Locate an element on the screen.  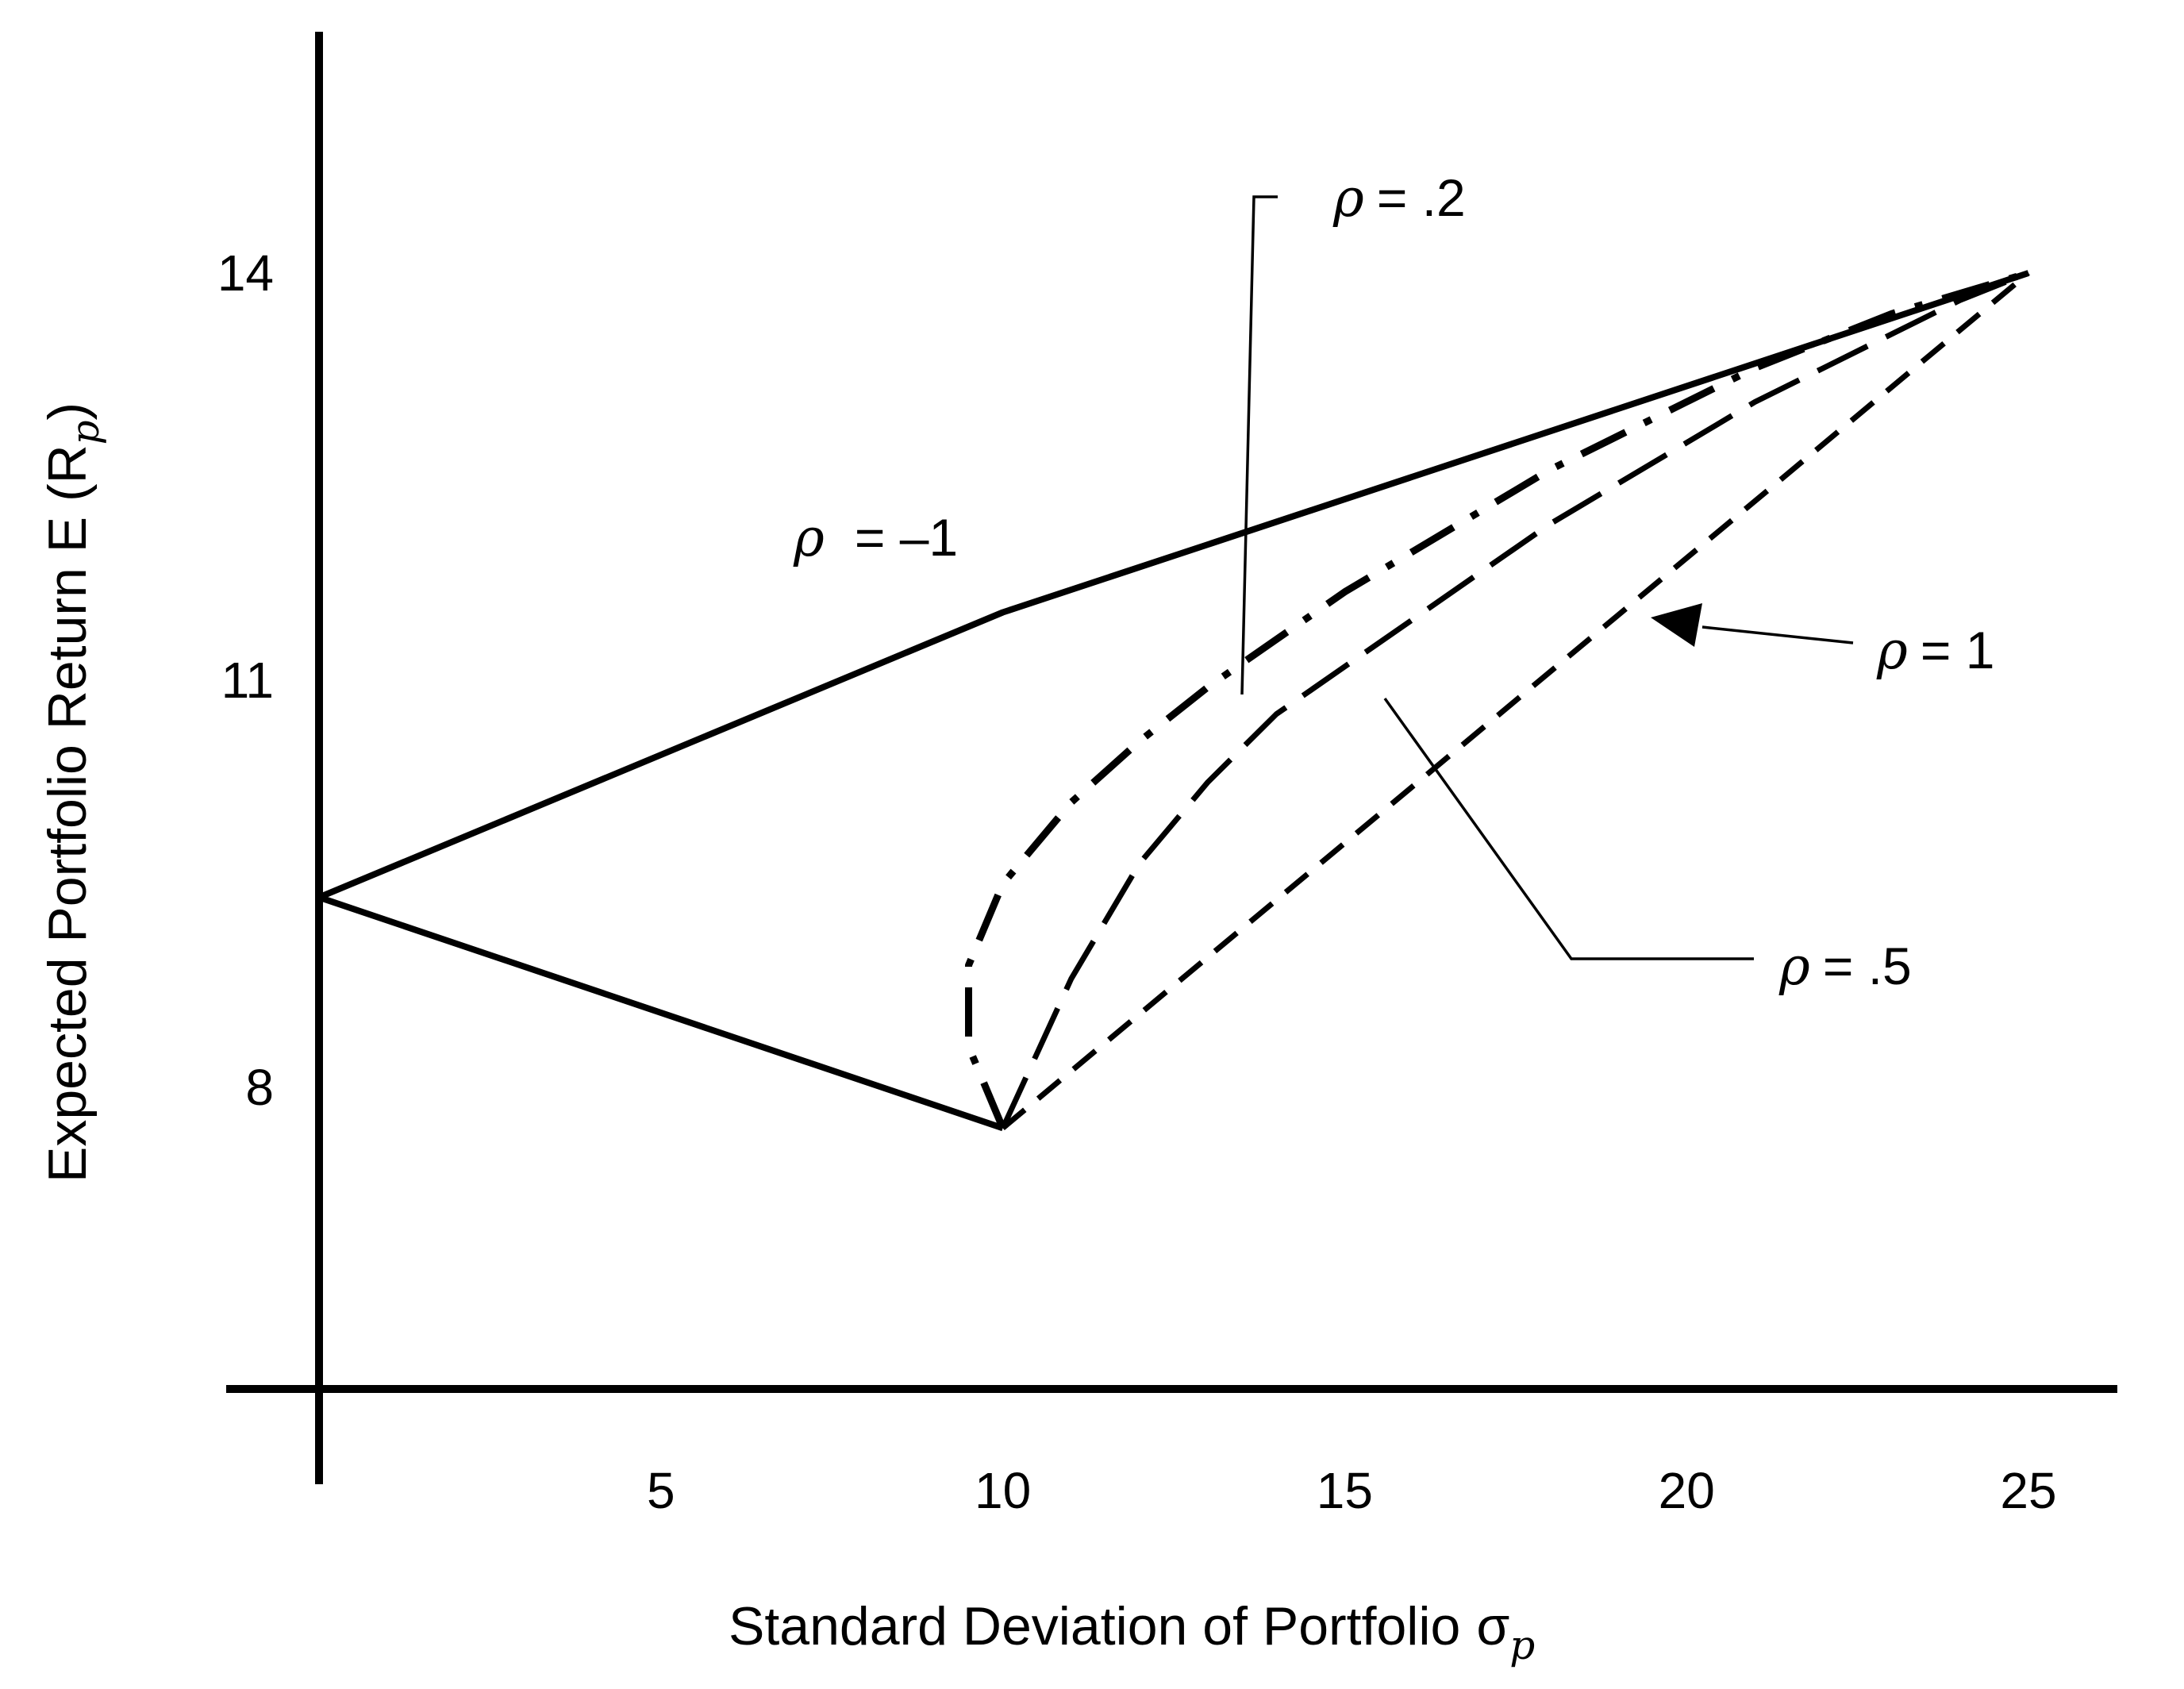
leader-rho-0.2 is located at coordinates (1259, 445).